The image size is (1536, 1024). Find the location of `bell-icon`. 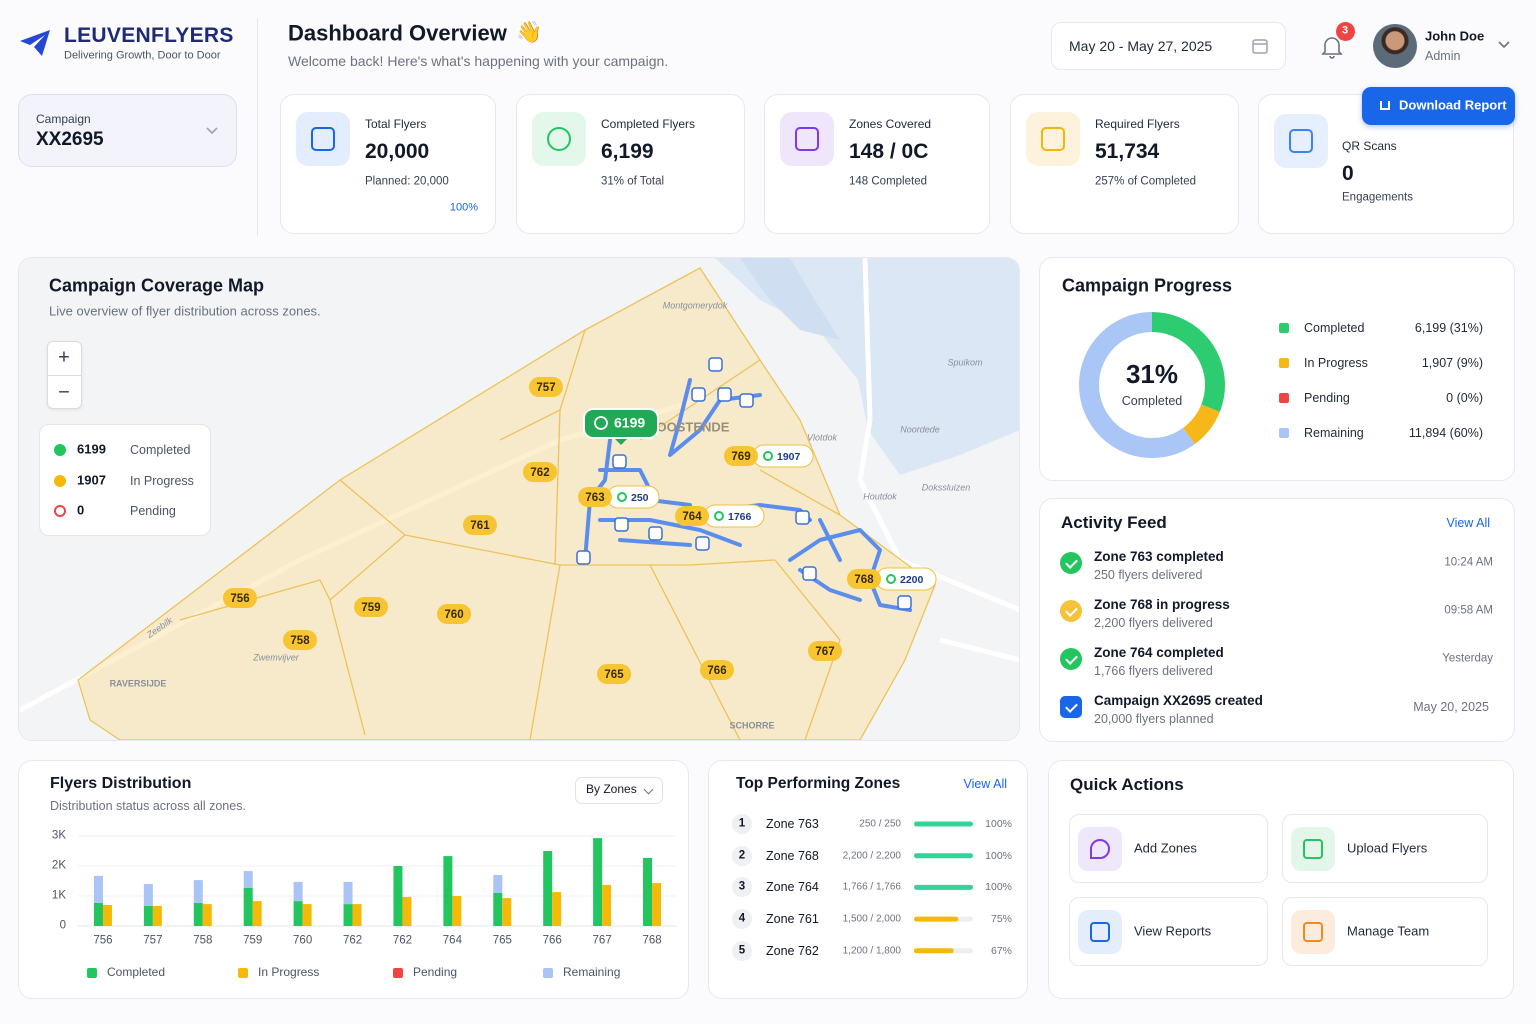

bell-icon is located at coordinates (1332, 47).